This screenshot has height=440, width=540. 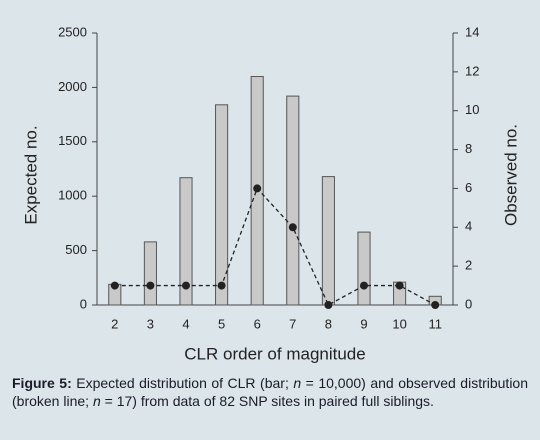 I want to click on y2-tick-label: 14, so click(x=472, y=31).